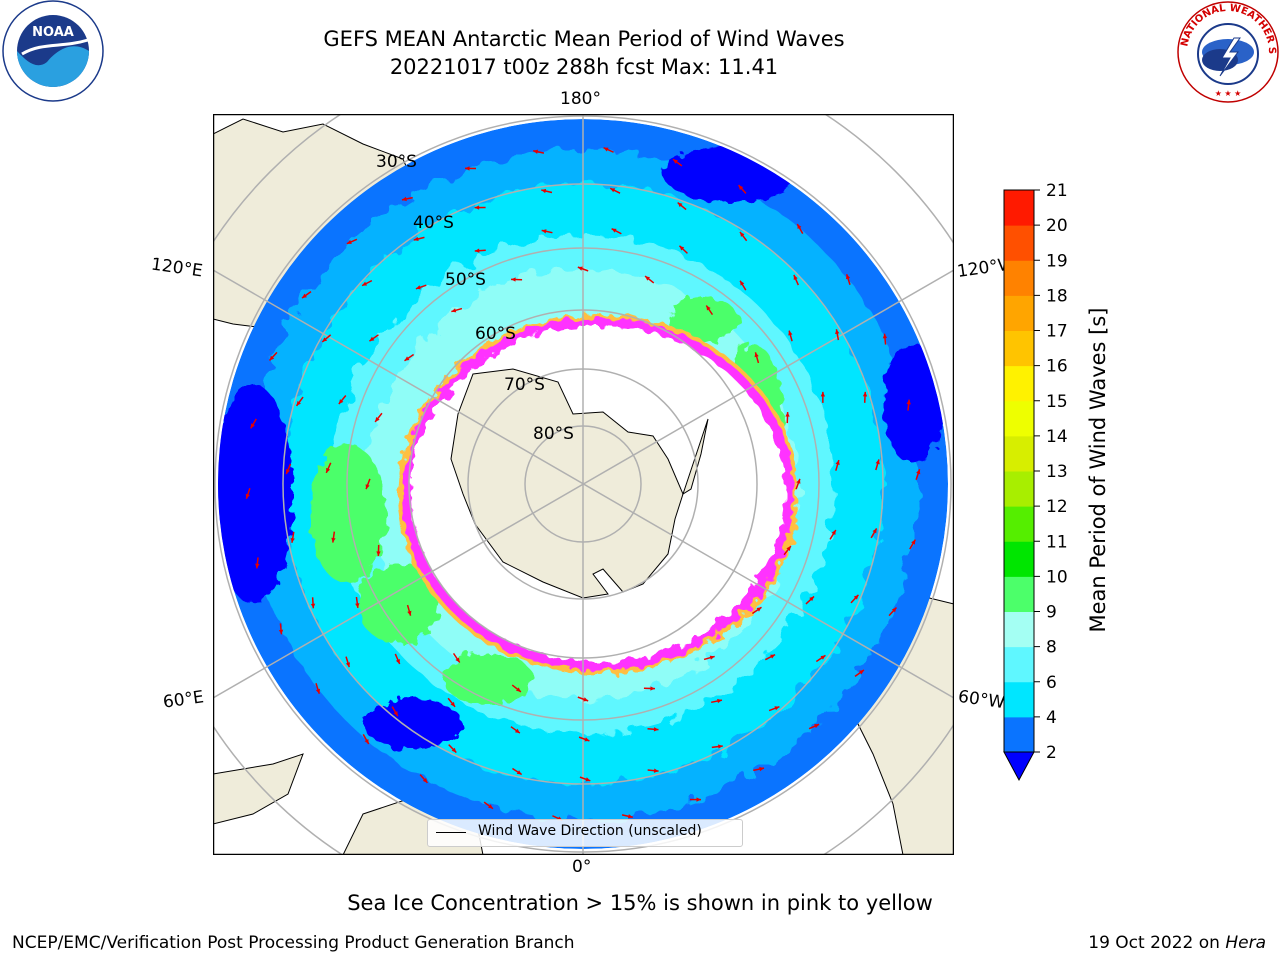 Image resolution: width=1280 pixels, height=960 pixels. What do you see at coordinates (1051, 718) in the screenshot?
I see `colorbar-tick-label: 4` at bounding box center [1051, 718].